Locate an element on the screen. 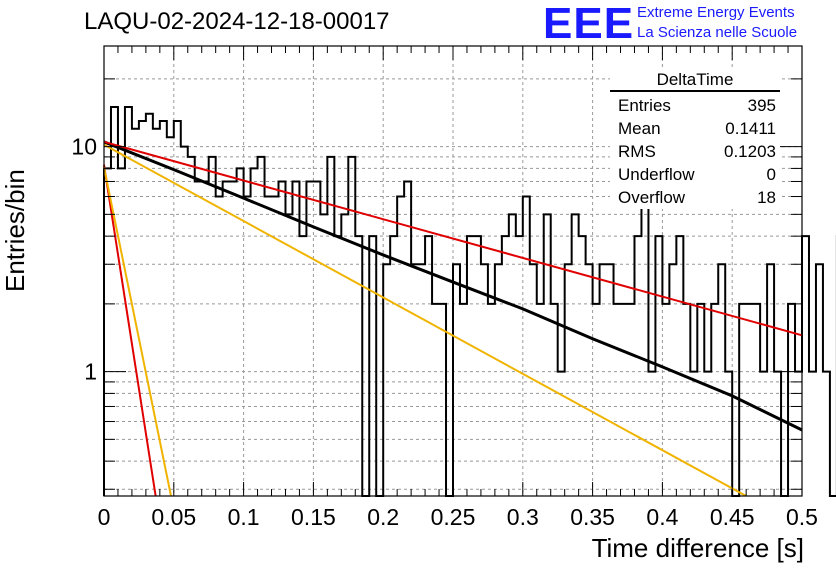  logo-line-1: Extreme Energy Events is located at coordinates (716, 12).